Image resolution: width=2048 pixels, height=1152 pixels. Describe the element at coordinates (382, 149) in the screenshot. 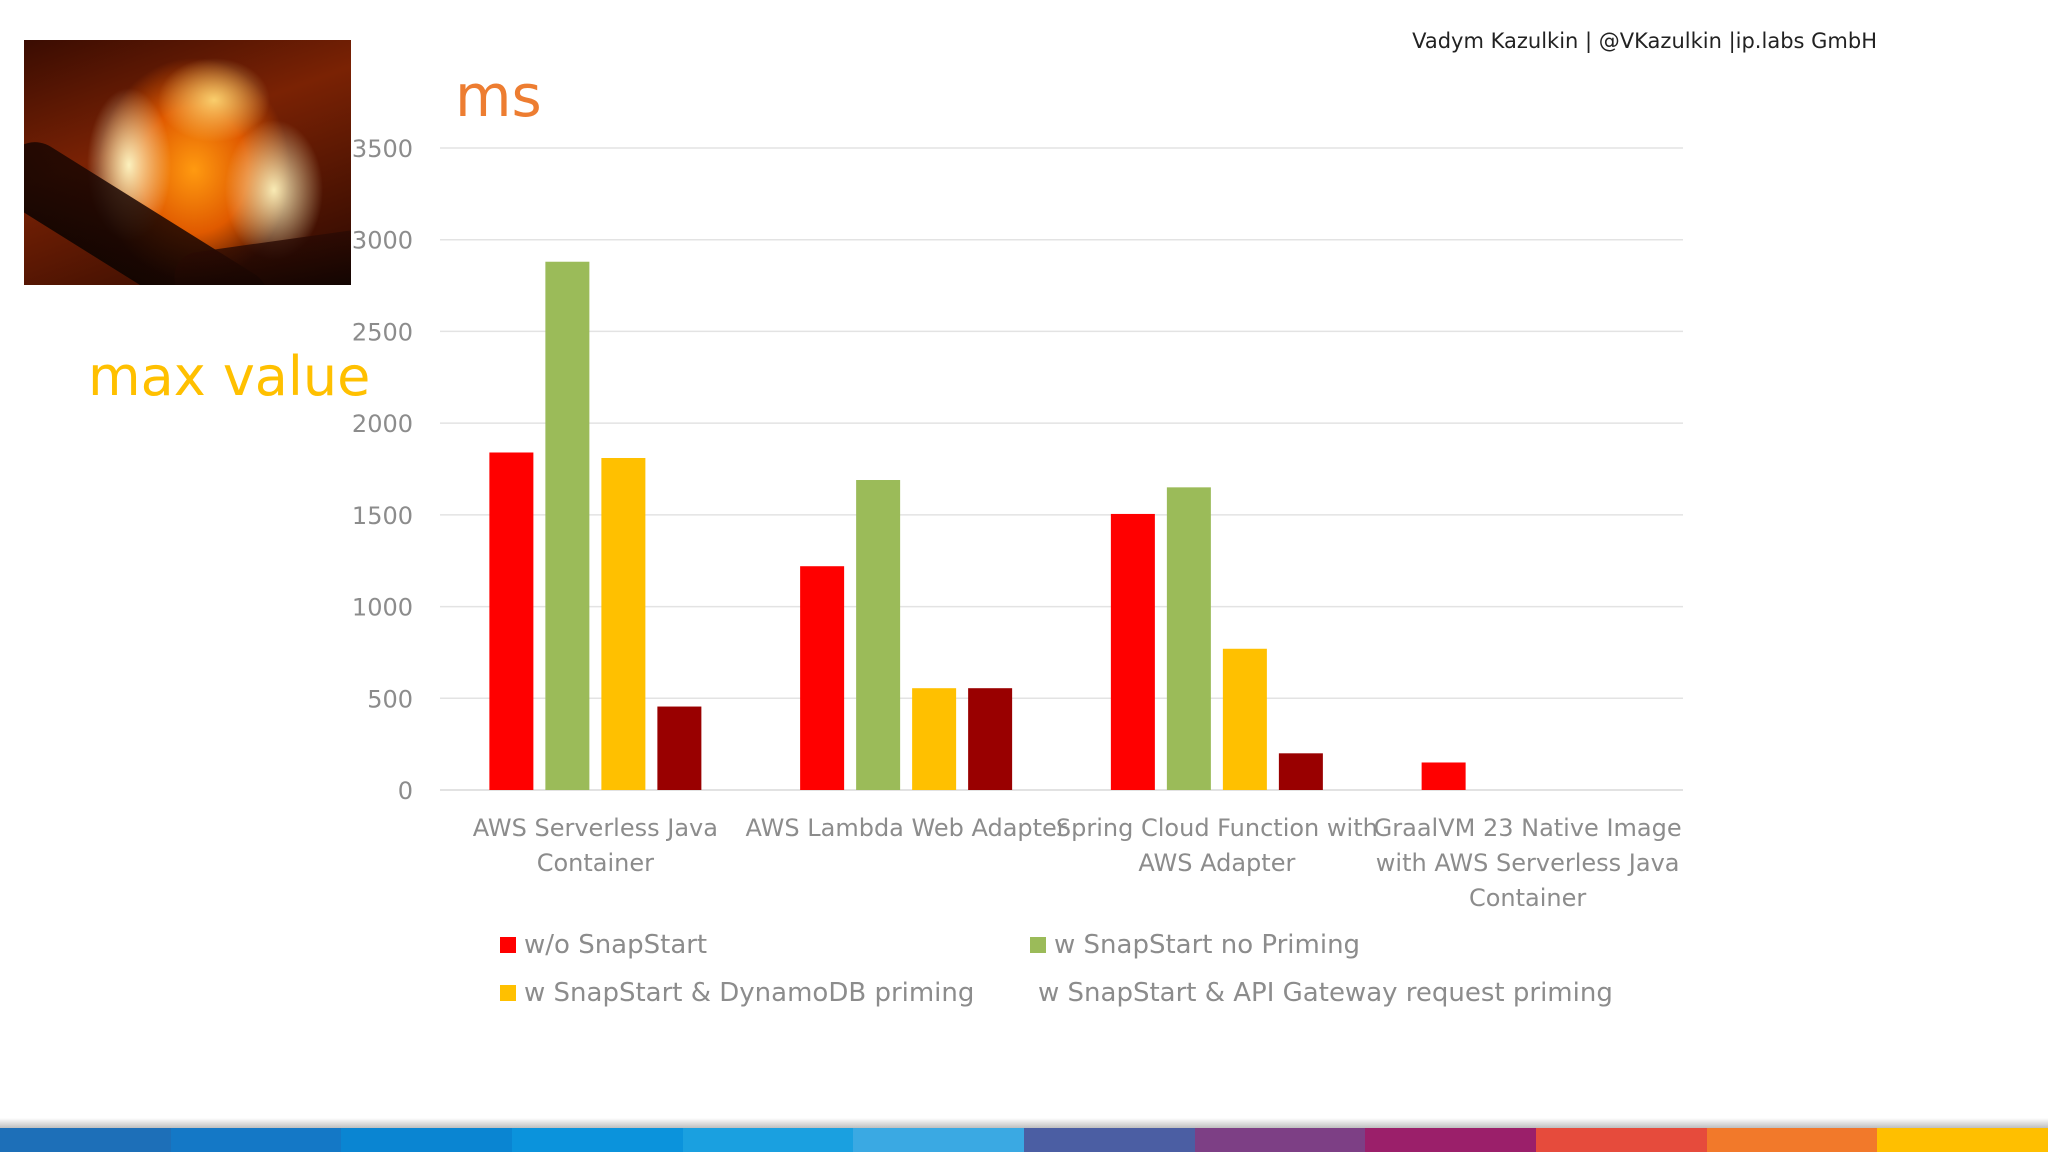

I see `y-tick-label: 3500` at that location.